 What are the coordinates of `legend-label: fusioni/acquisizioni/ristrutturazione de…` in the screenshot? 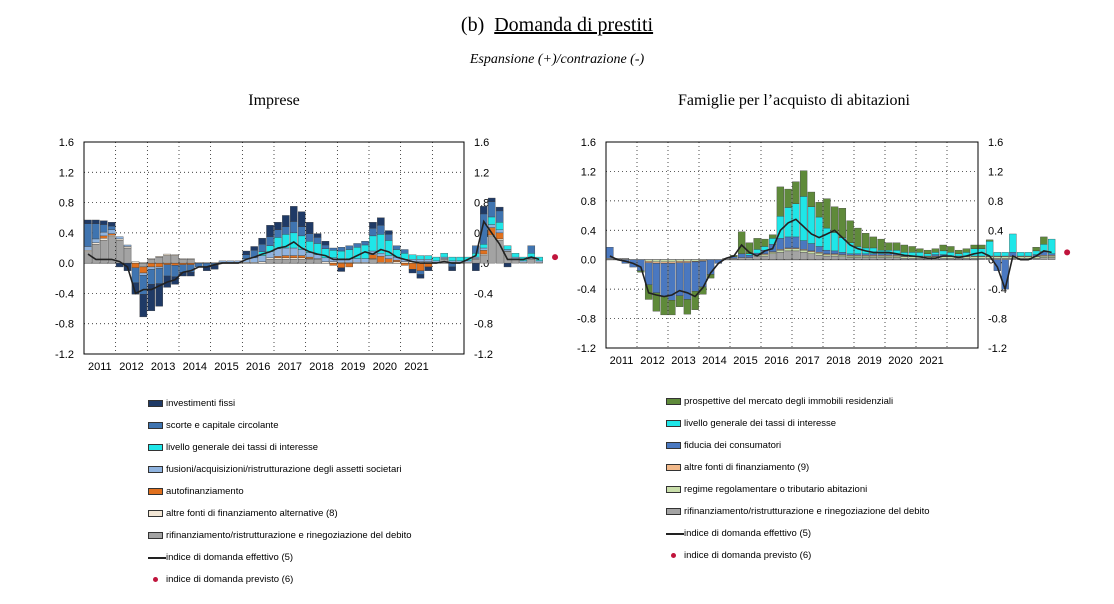 It's located at (284, 469).